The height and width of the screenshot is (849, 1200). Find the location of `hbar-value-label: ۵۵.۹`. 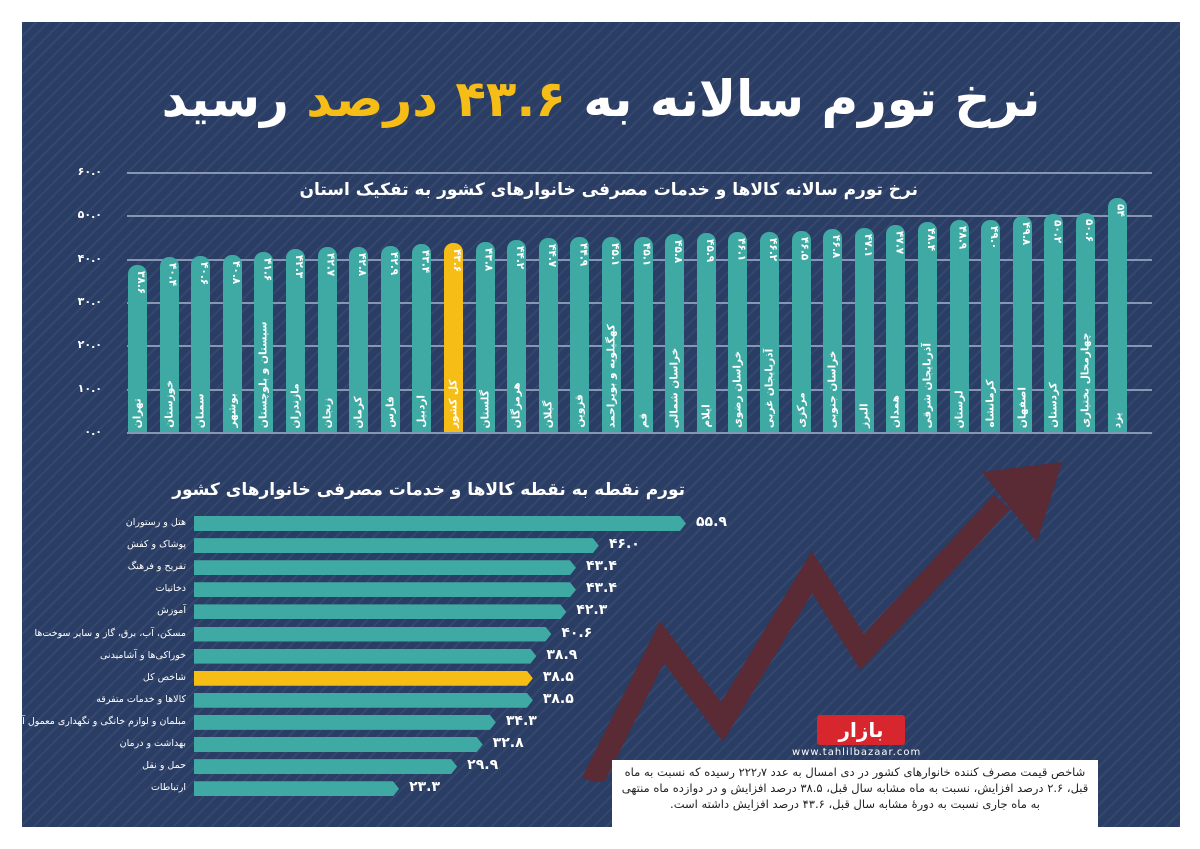

hbar-value-label: ۵۵.۹ is located at coordinates (711, 522).